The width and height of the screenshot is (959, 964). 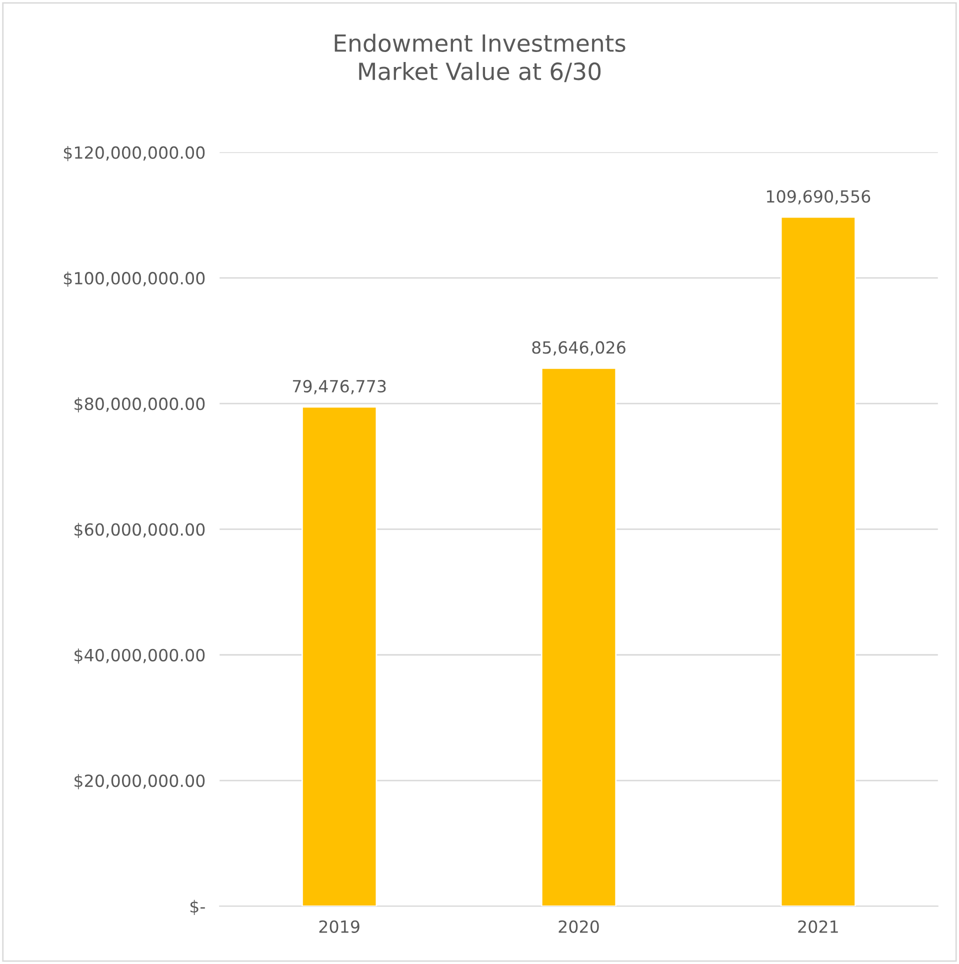 What do you see at coordinates (134, 279) in the screenshot?
I see `y-tick-label: $100,000,000.00` at bounding box center [134, 279].